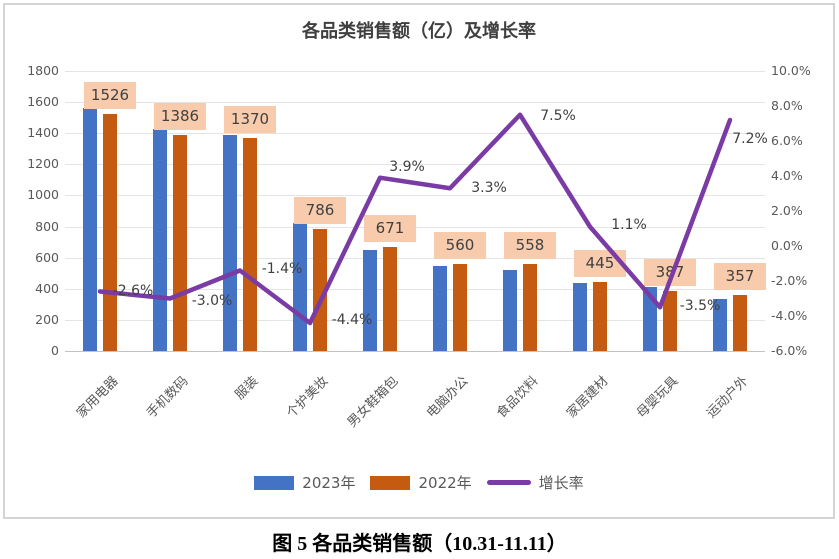  I want to click on chart-legend: 2023年 2022年 增长率, so click(419, 482).